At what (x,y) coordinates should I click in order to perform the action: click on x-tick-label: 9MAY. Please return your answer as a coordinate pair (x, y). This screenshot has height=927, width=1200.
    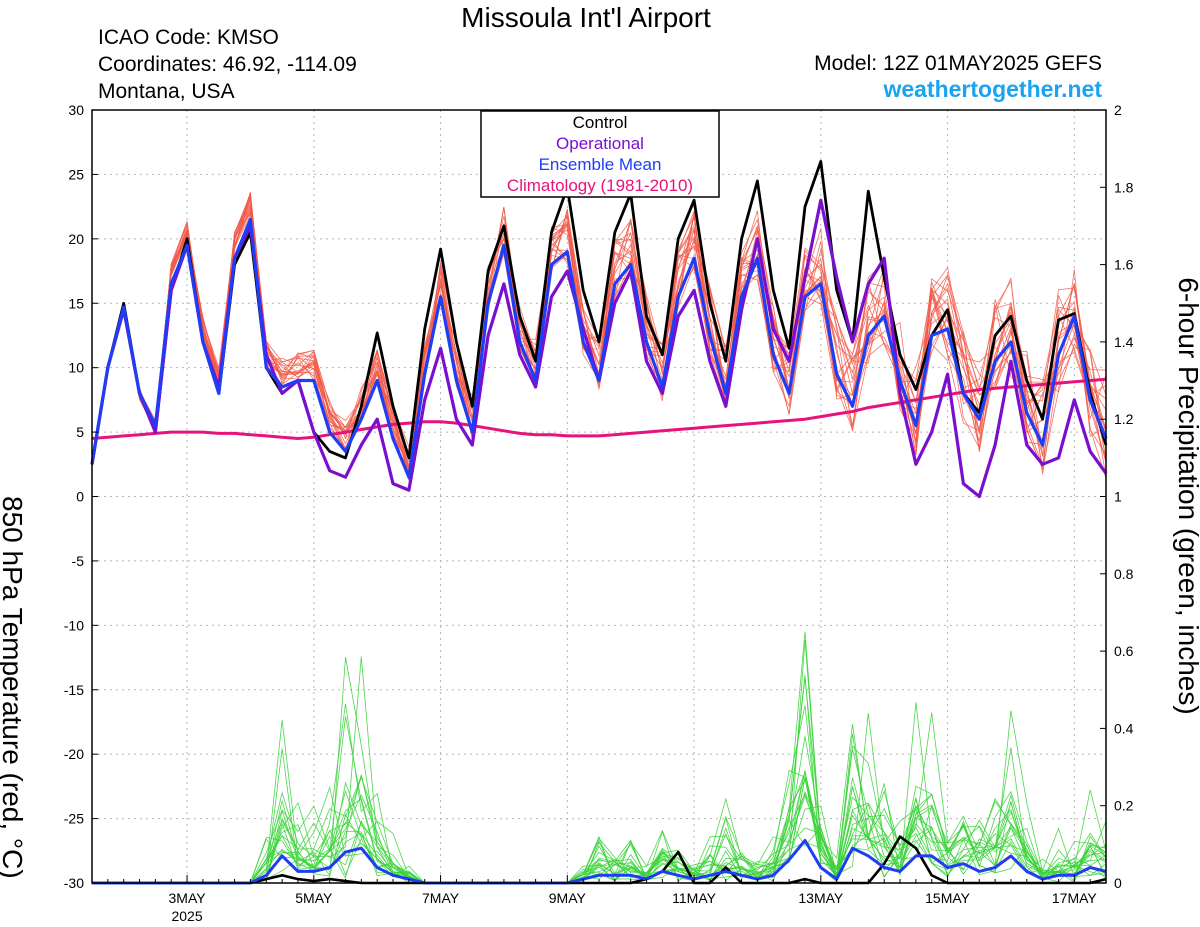
    Looking at the image, I should click on (568, 898).